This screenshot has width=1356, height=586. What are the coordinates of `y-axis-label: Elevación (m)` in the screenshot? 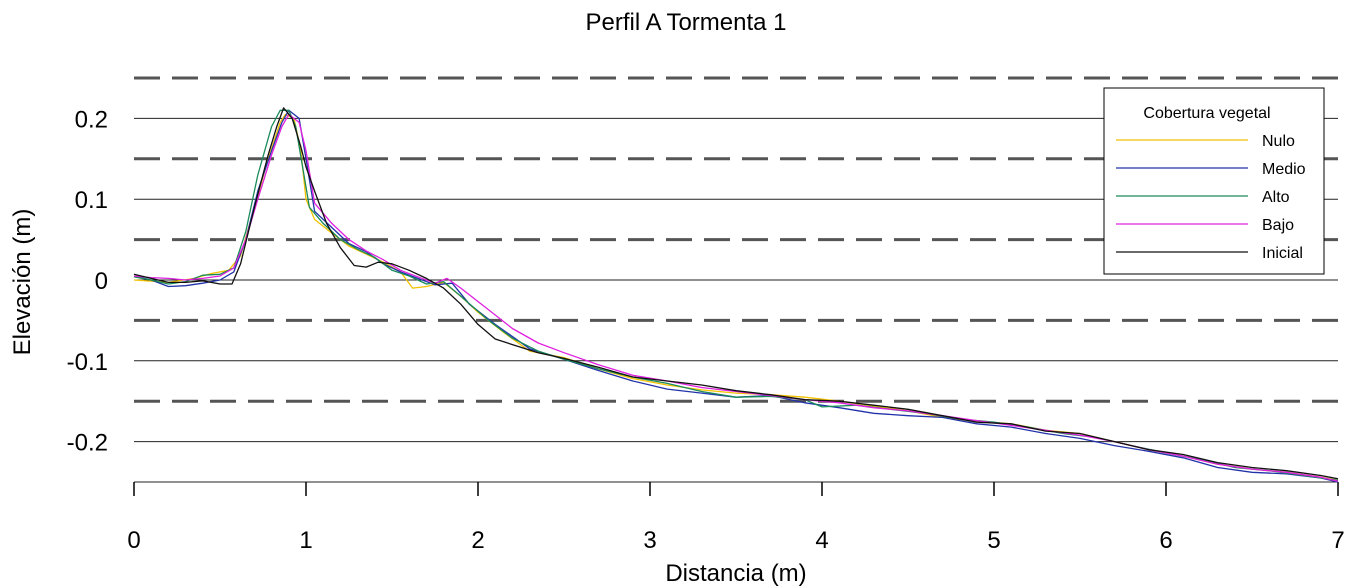 It's located at (22, 282).